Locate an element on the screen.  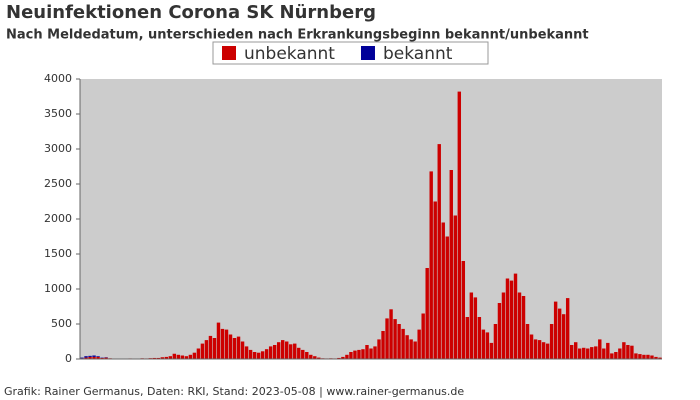
y-tick-label: 2500 is located at coordinates (58, 183).